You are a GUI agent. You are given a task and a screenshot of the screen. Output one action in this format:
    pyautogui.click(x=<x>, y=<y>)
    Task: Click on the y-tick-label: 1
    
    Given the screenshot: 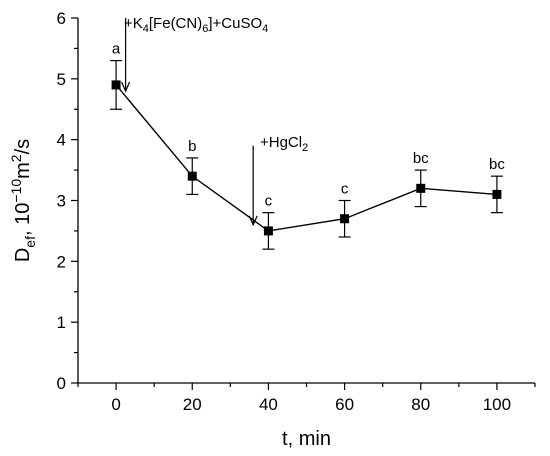 What is the action you would take?
    pyautogui.click(x=61, y=322)
    